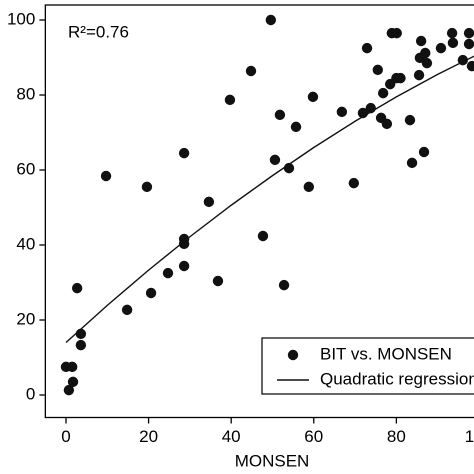 Image resolution: width=474 pixels, height=474 pixels. Describe the element at coordinates (148, 436) in the screenshot. I see `x-tick-label: 20` at that location.